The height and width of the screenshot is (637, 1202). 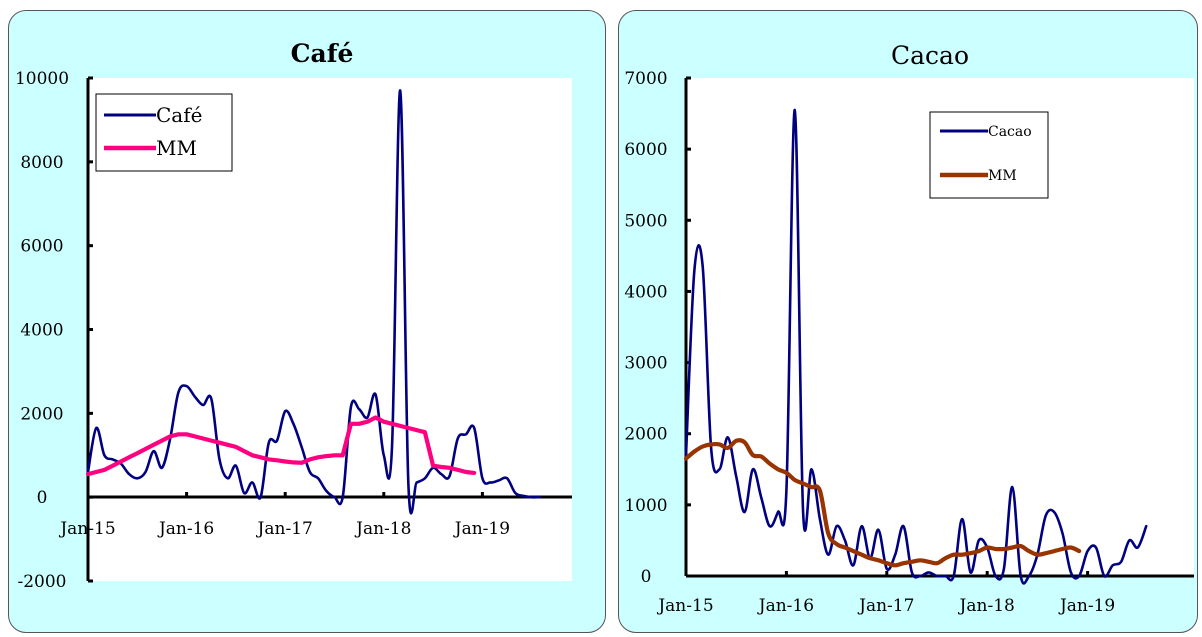 What do you see at coordinates (281, 446) in the screenshot?
I see `series-line-mm` at bounding box center [281, 446].